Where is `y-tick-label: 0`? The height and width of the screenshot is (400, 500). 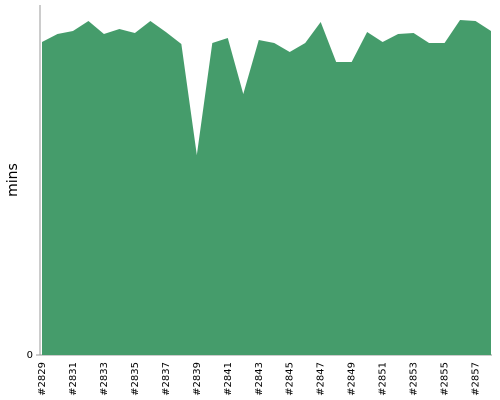
y-tick-label: 0 is located at coordinates (30, 355).